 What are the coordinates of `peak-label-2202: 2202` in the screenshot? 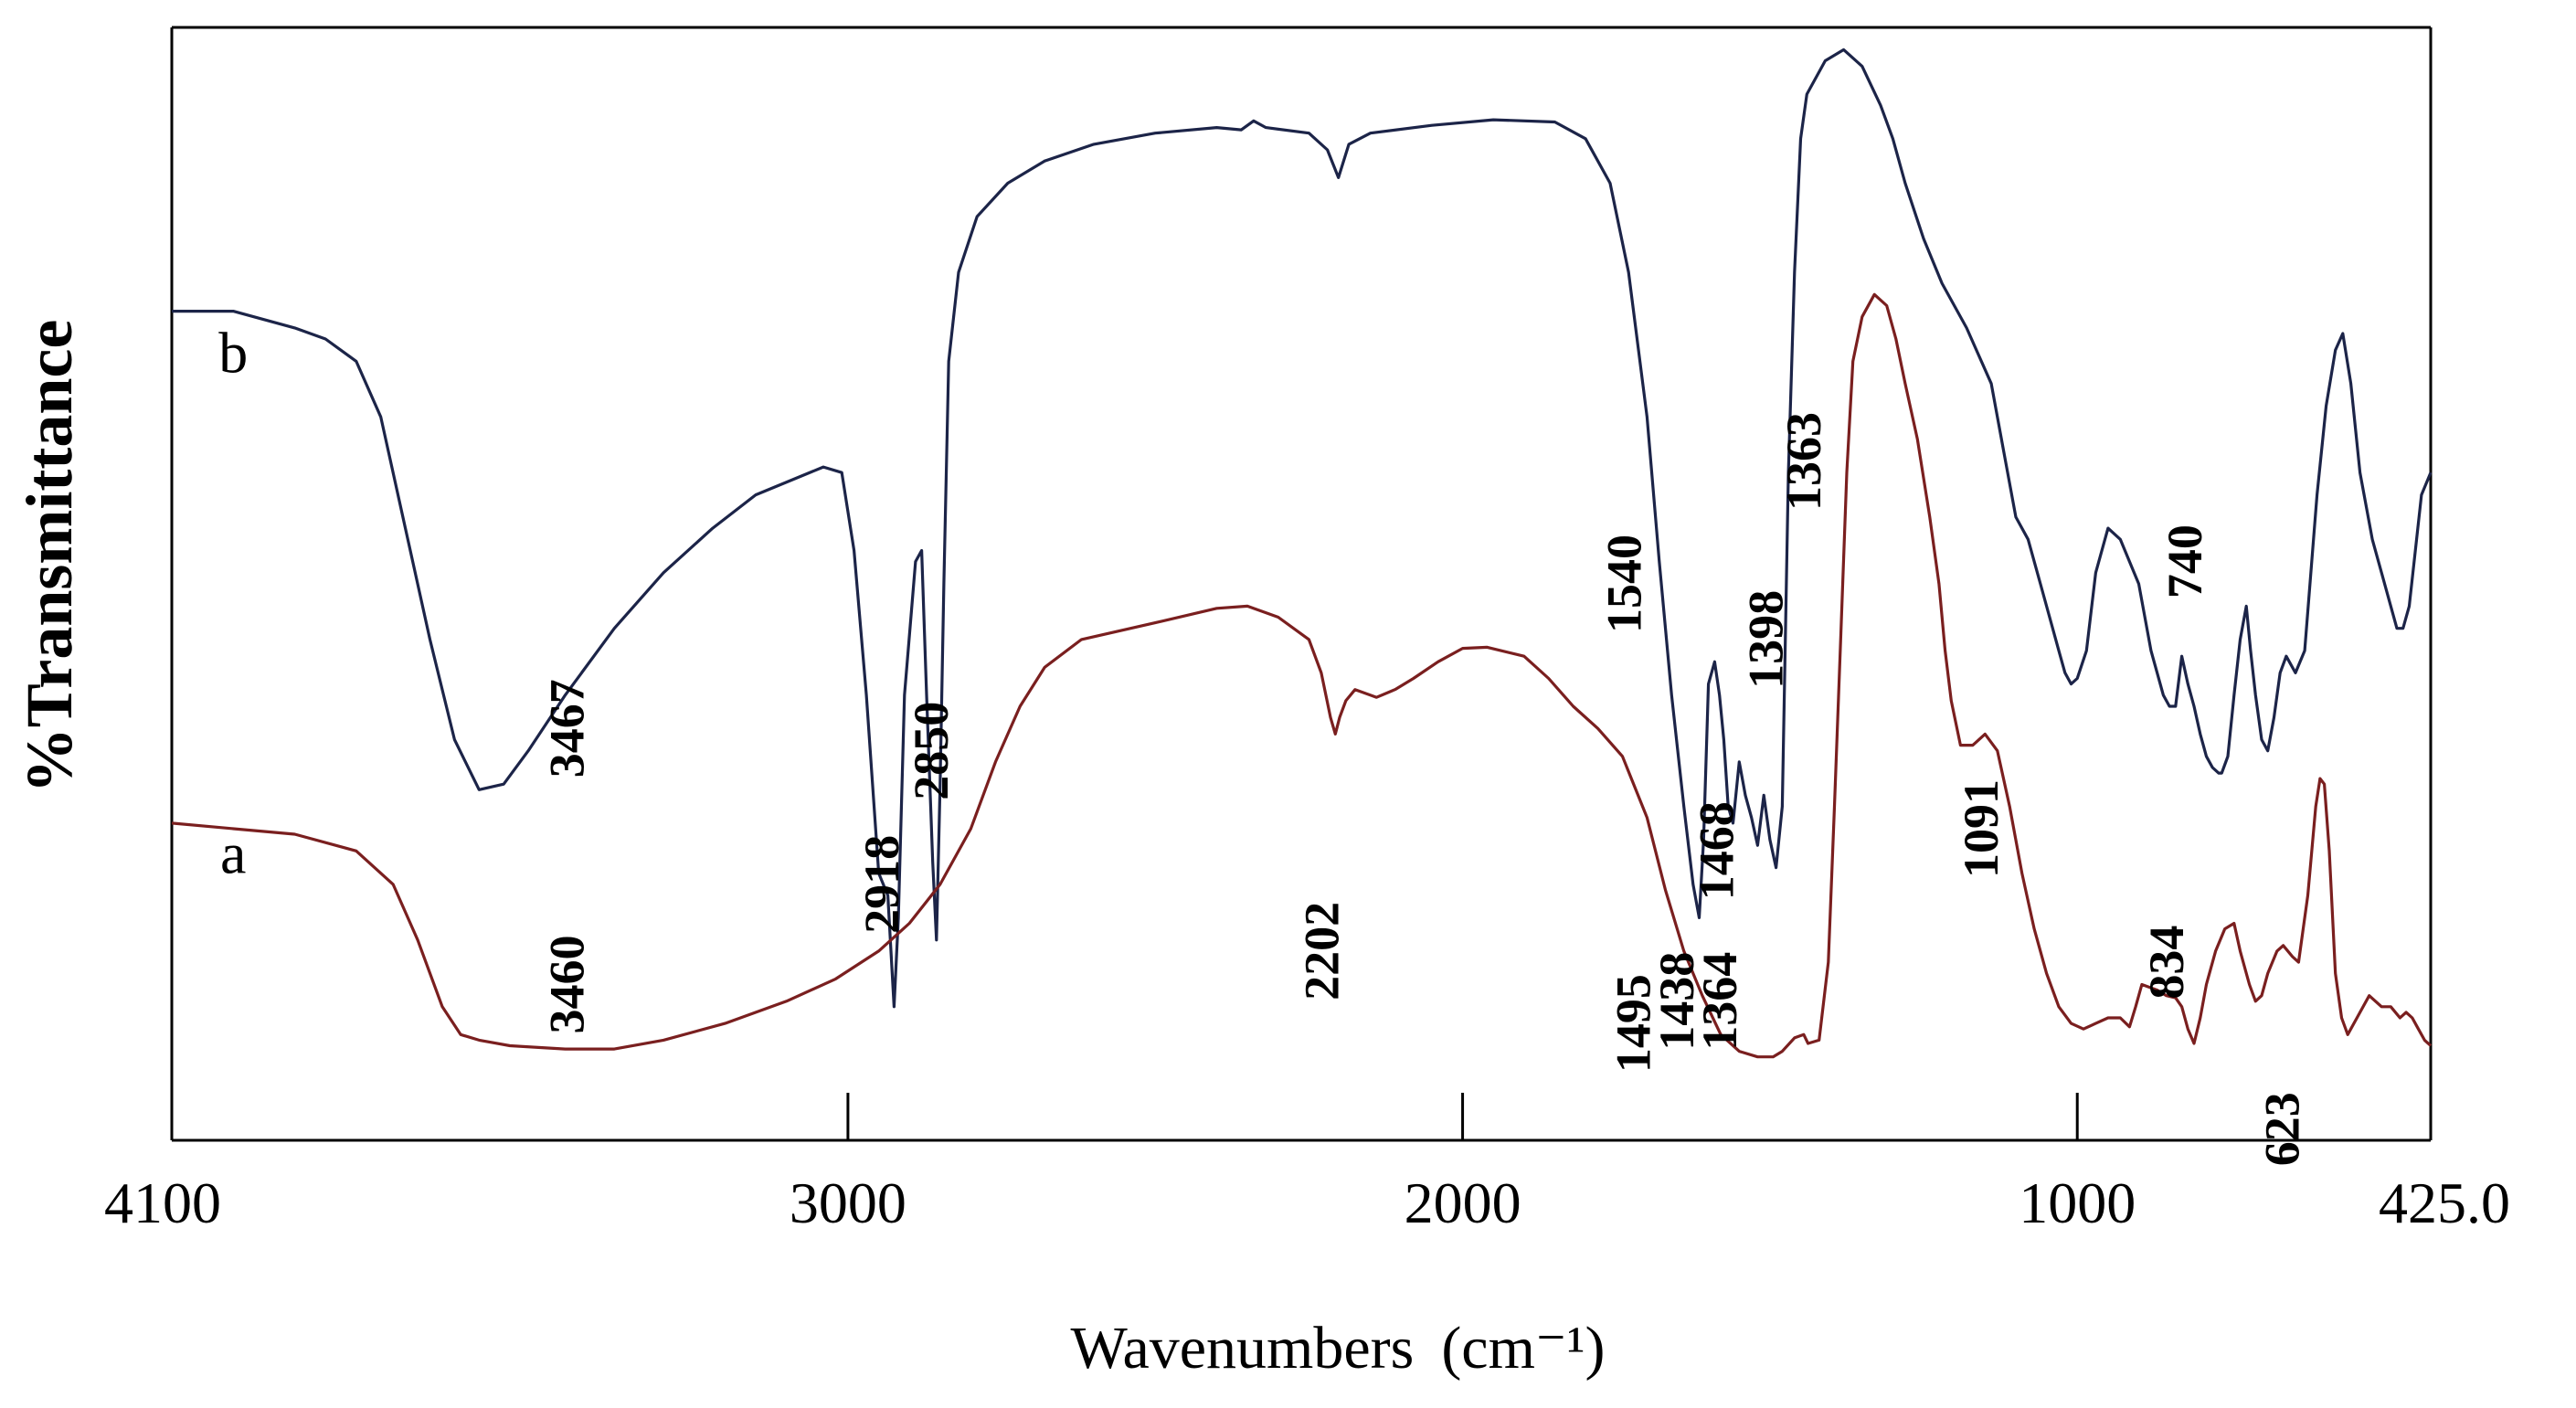 It's located at (1322, 951).